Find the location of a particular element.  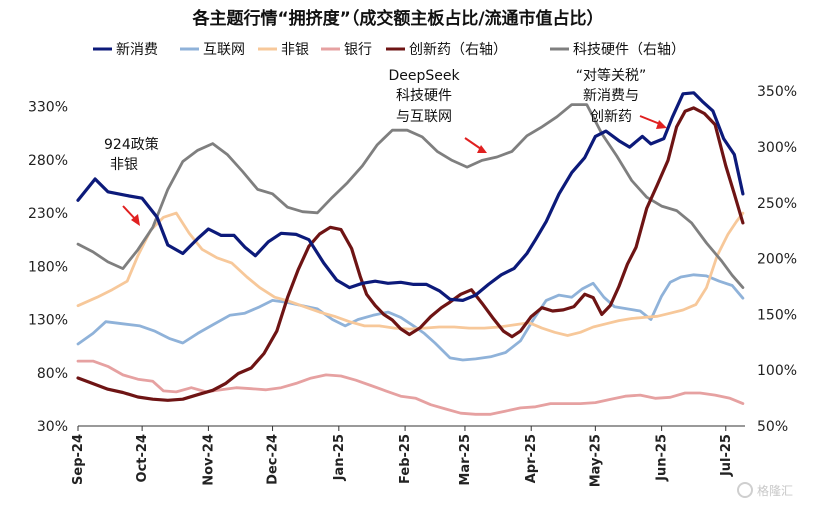

legend-label-1: 互联网 is located at coordinates (224, 50).